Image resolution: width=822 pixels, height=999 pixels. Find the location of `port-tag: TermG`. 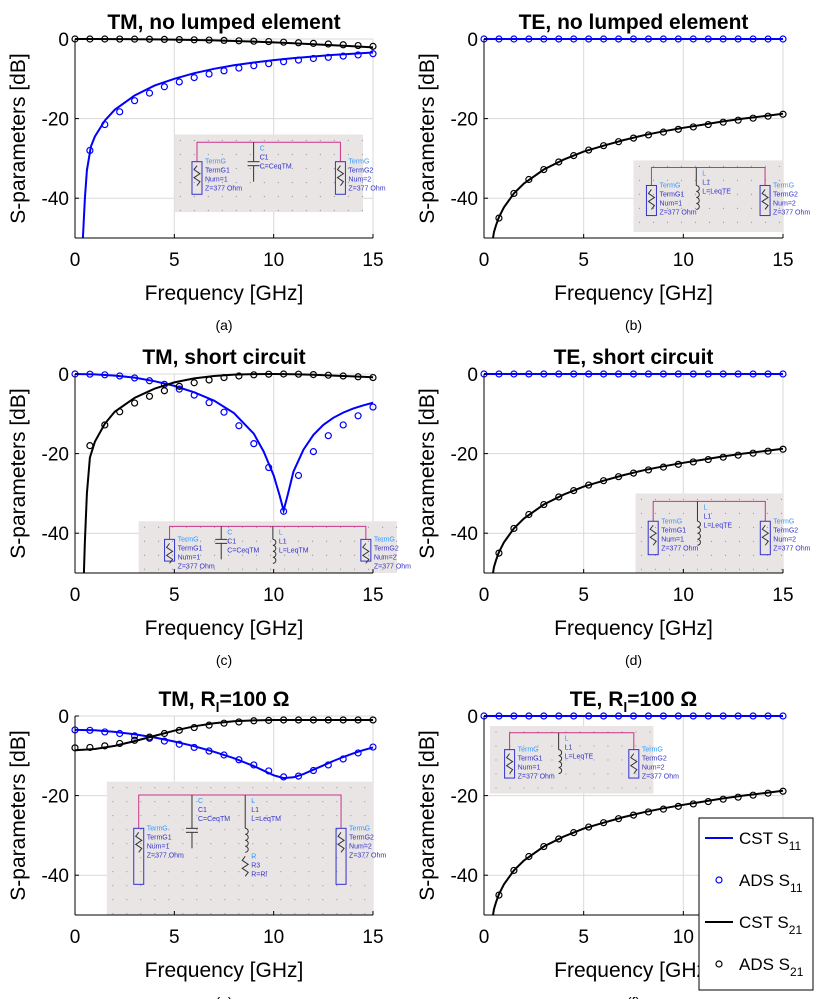

port-tag: TermG is located at coordinates (157, 828).